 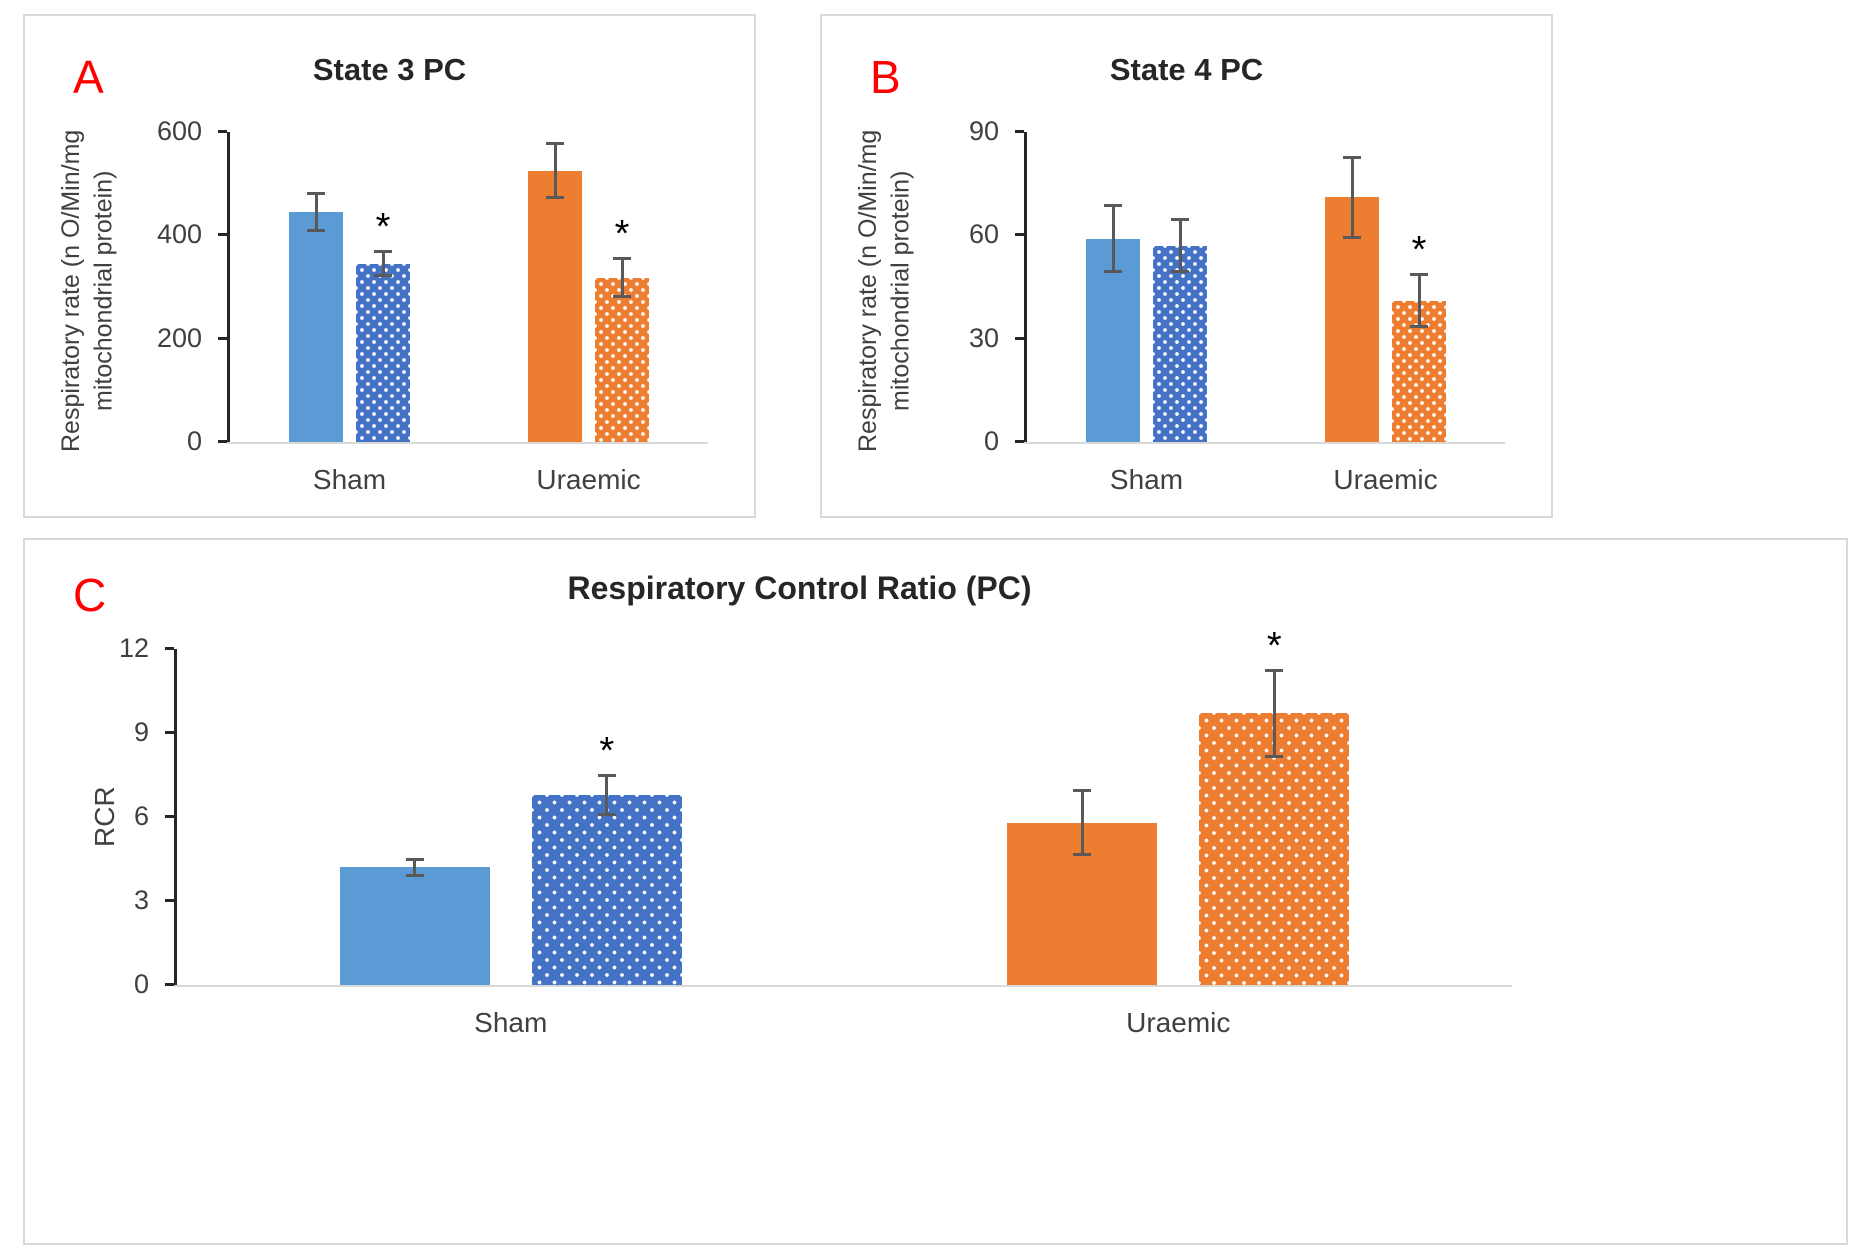 What do you see at coordinates (885, 77) in the screenshot?
I see `panel-label-b: B` at bounding box center [885, 77].